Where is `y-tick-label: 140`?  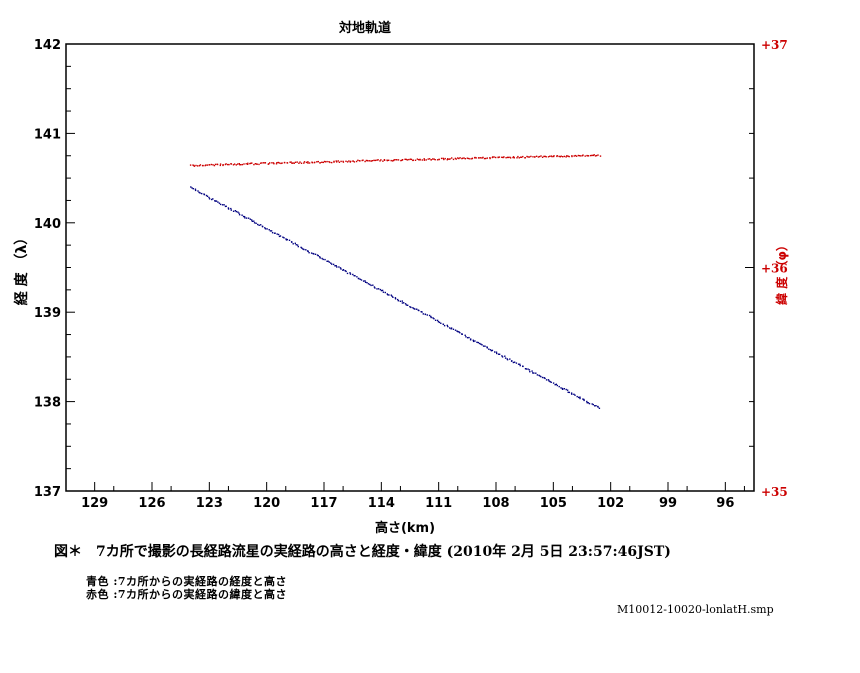
y-tick-label: 140 is located at coordinates (47, 224).